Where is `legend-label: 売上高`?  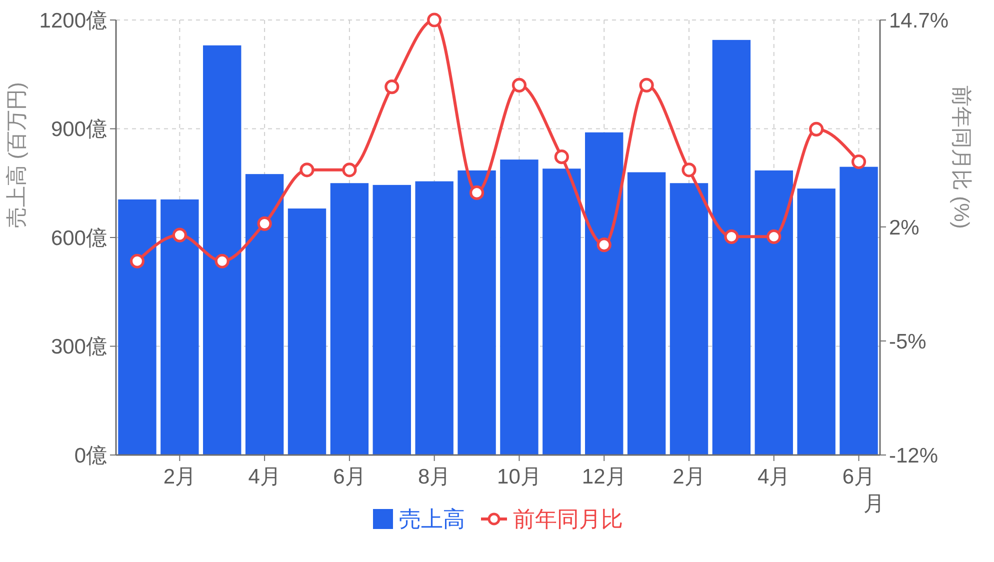 legend-label: 売上高 is located at coordinates (432, 519).